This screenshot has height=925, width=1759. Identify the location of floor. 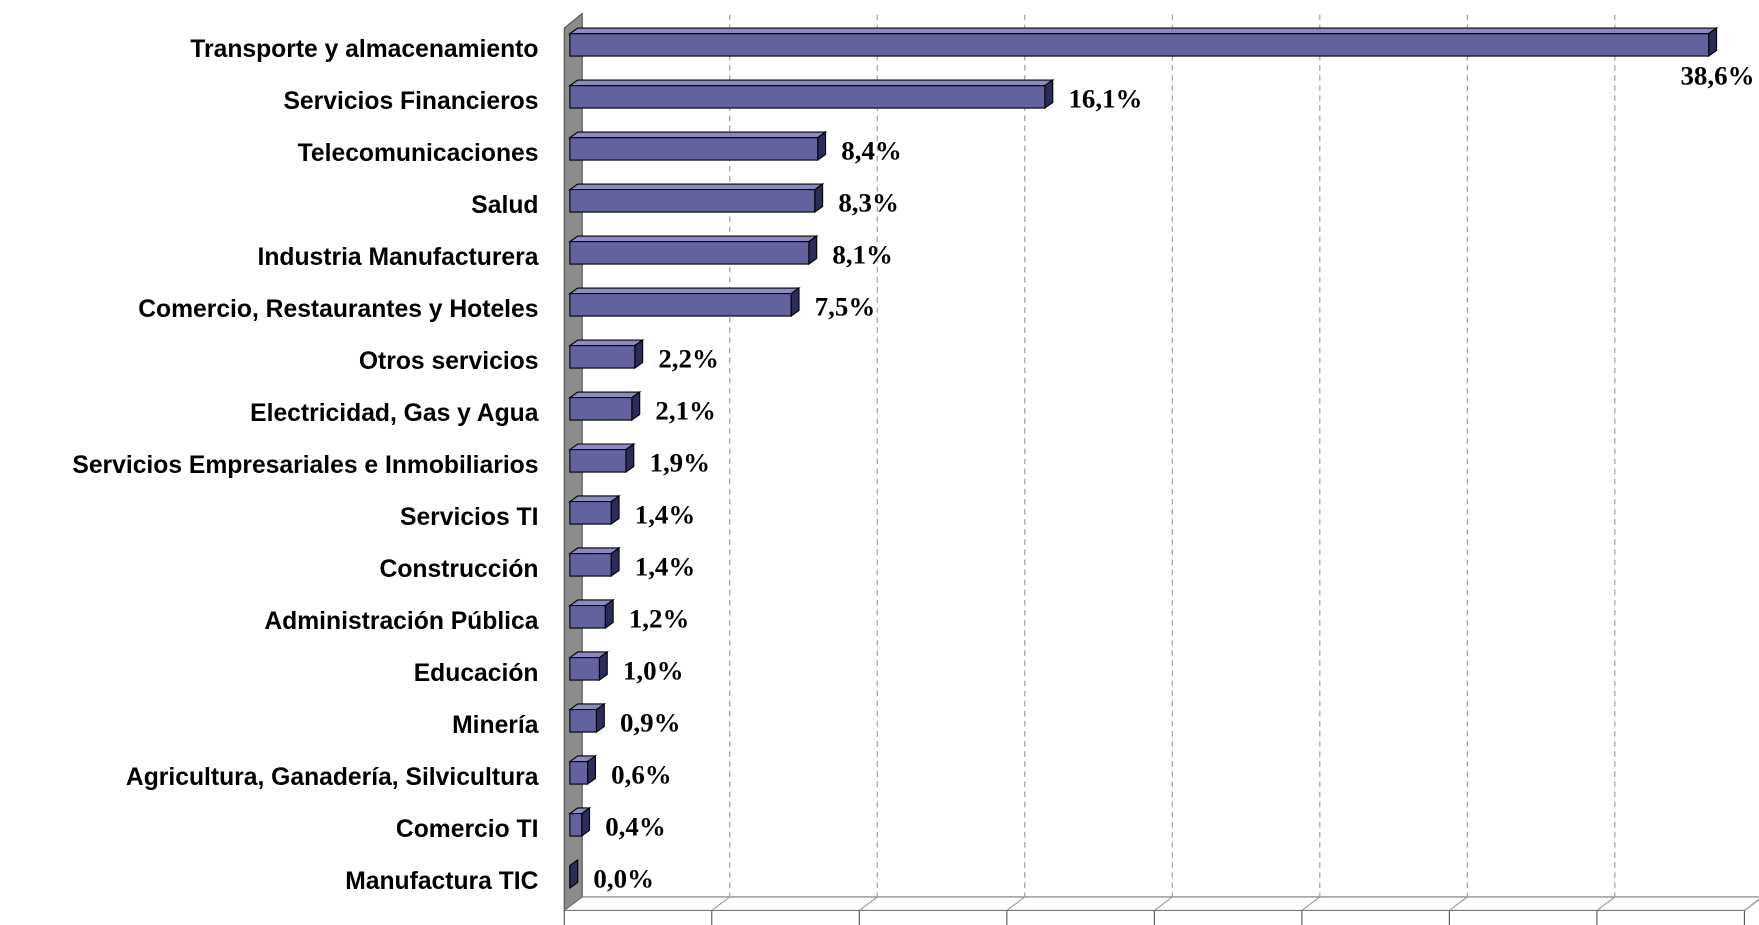
(1160, 903).